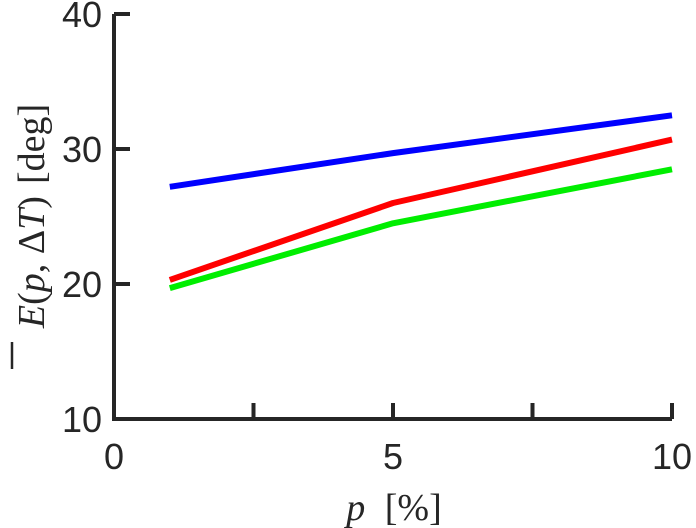 The width and height of the screenshot is (696, 528). What do you see at coordinates (32, 284) in the screenshot?
I see `y-axis-label-p: p` at bounding box center [32, 284].